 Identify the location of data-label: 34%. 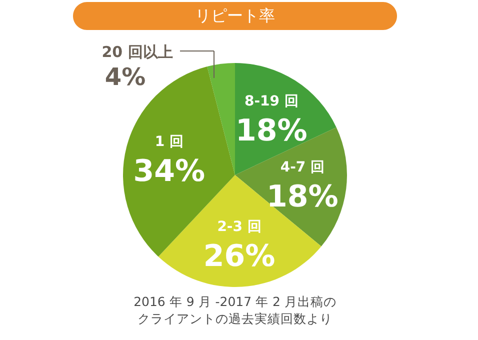
(169, 172).